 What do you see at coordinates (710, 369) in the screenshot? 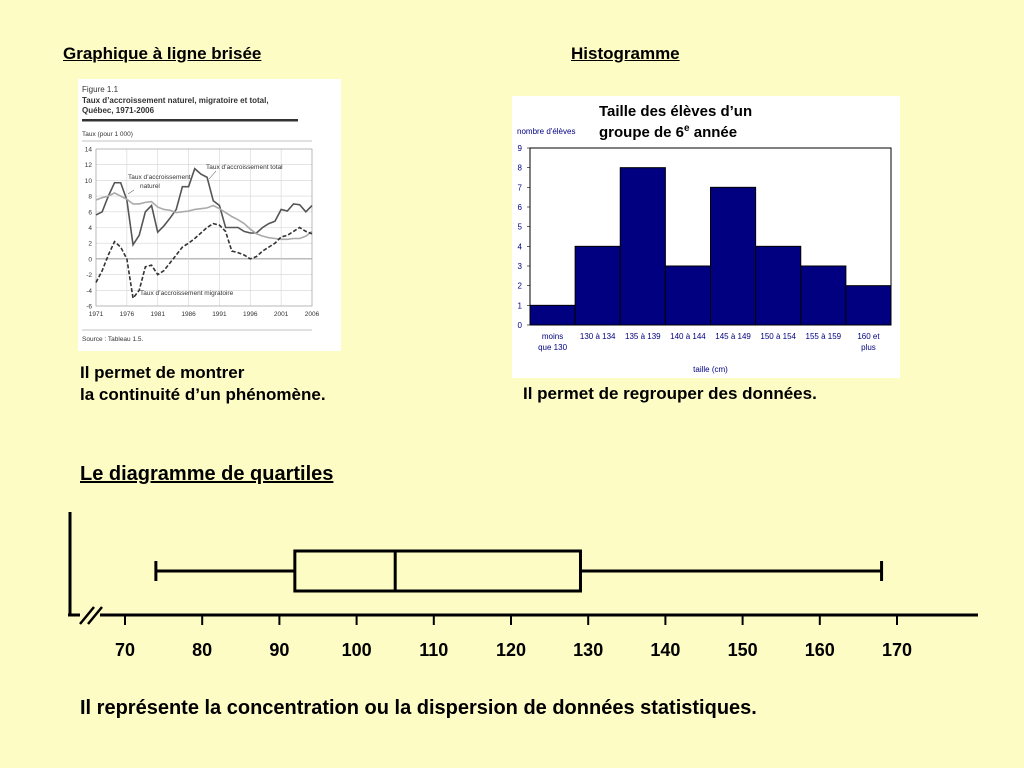
I see `histogram-xlabel: taille (cm)` at bounding box center [710, 369].